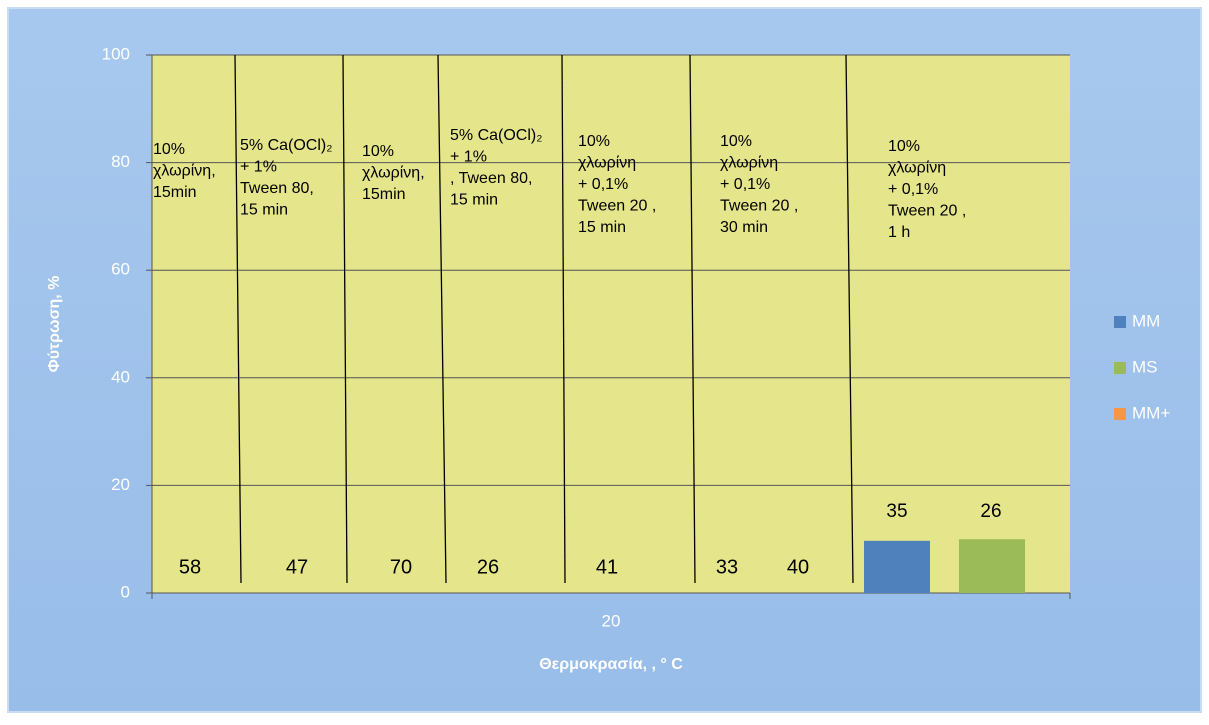  Describe the element at coordinates (611, 664) in the screenshot. I see `x-axis-label: Θερμοκρασία, , ° C` at that location.